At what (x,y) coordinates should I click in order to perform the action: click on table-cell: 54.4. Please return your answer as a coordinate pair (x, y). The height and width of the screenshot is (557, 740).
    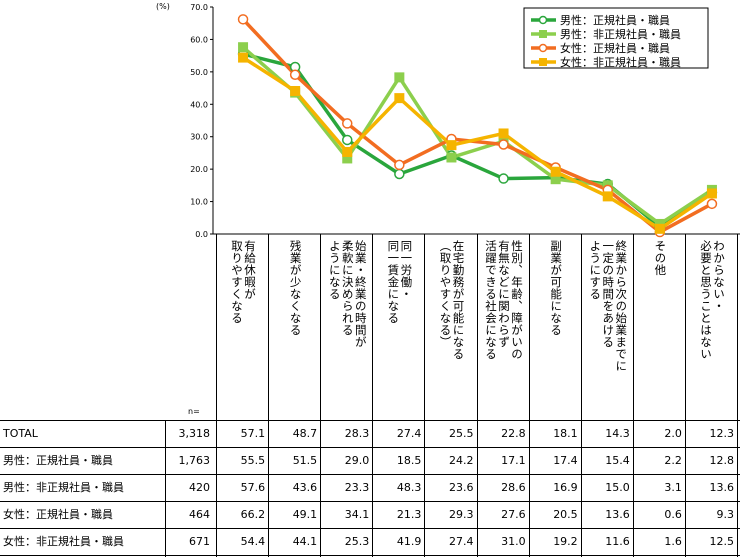
    Looking at the image, I should click on (253, 541).